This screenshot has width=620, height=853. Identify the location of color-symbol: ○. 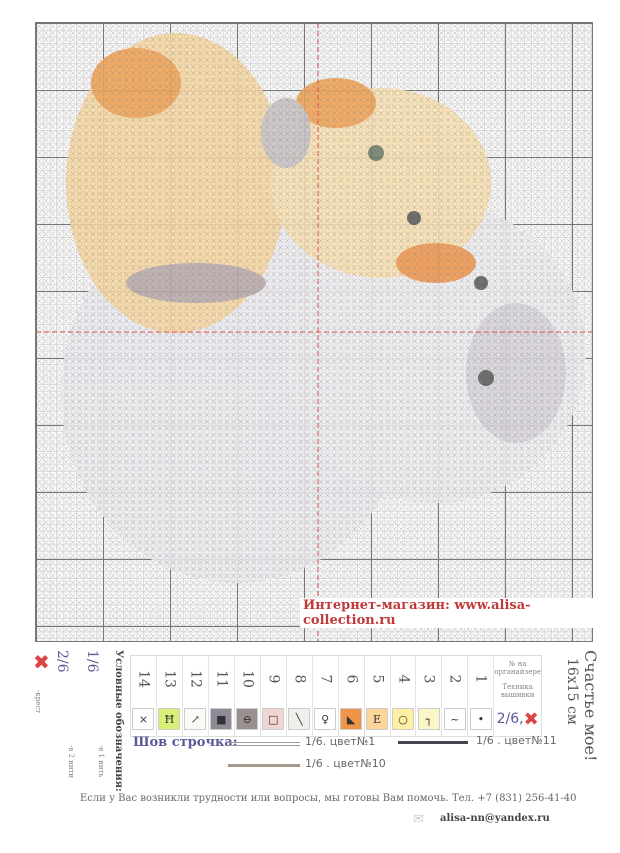
(403, 719).